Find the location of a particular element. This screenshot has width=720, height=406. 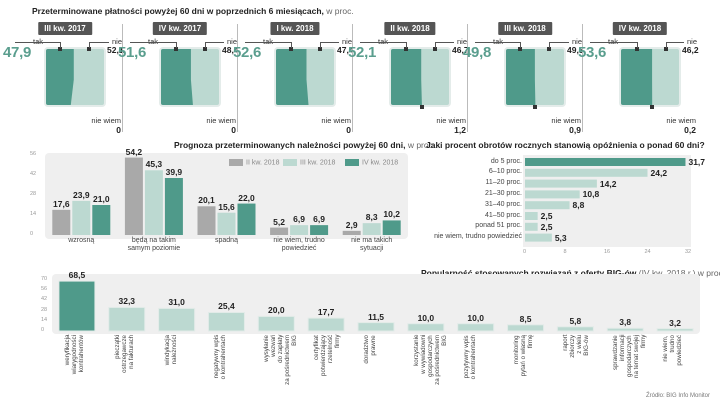

bar-value-label: 31,7 is located at coordinates (697, 162).